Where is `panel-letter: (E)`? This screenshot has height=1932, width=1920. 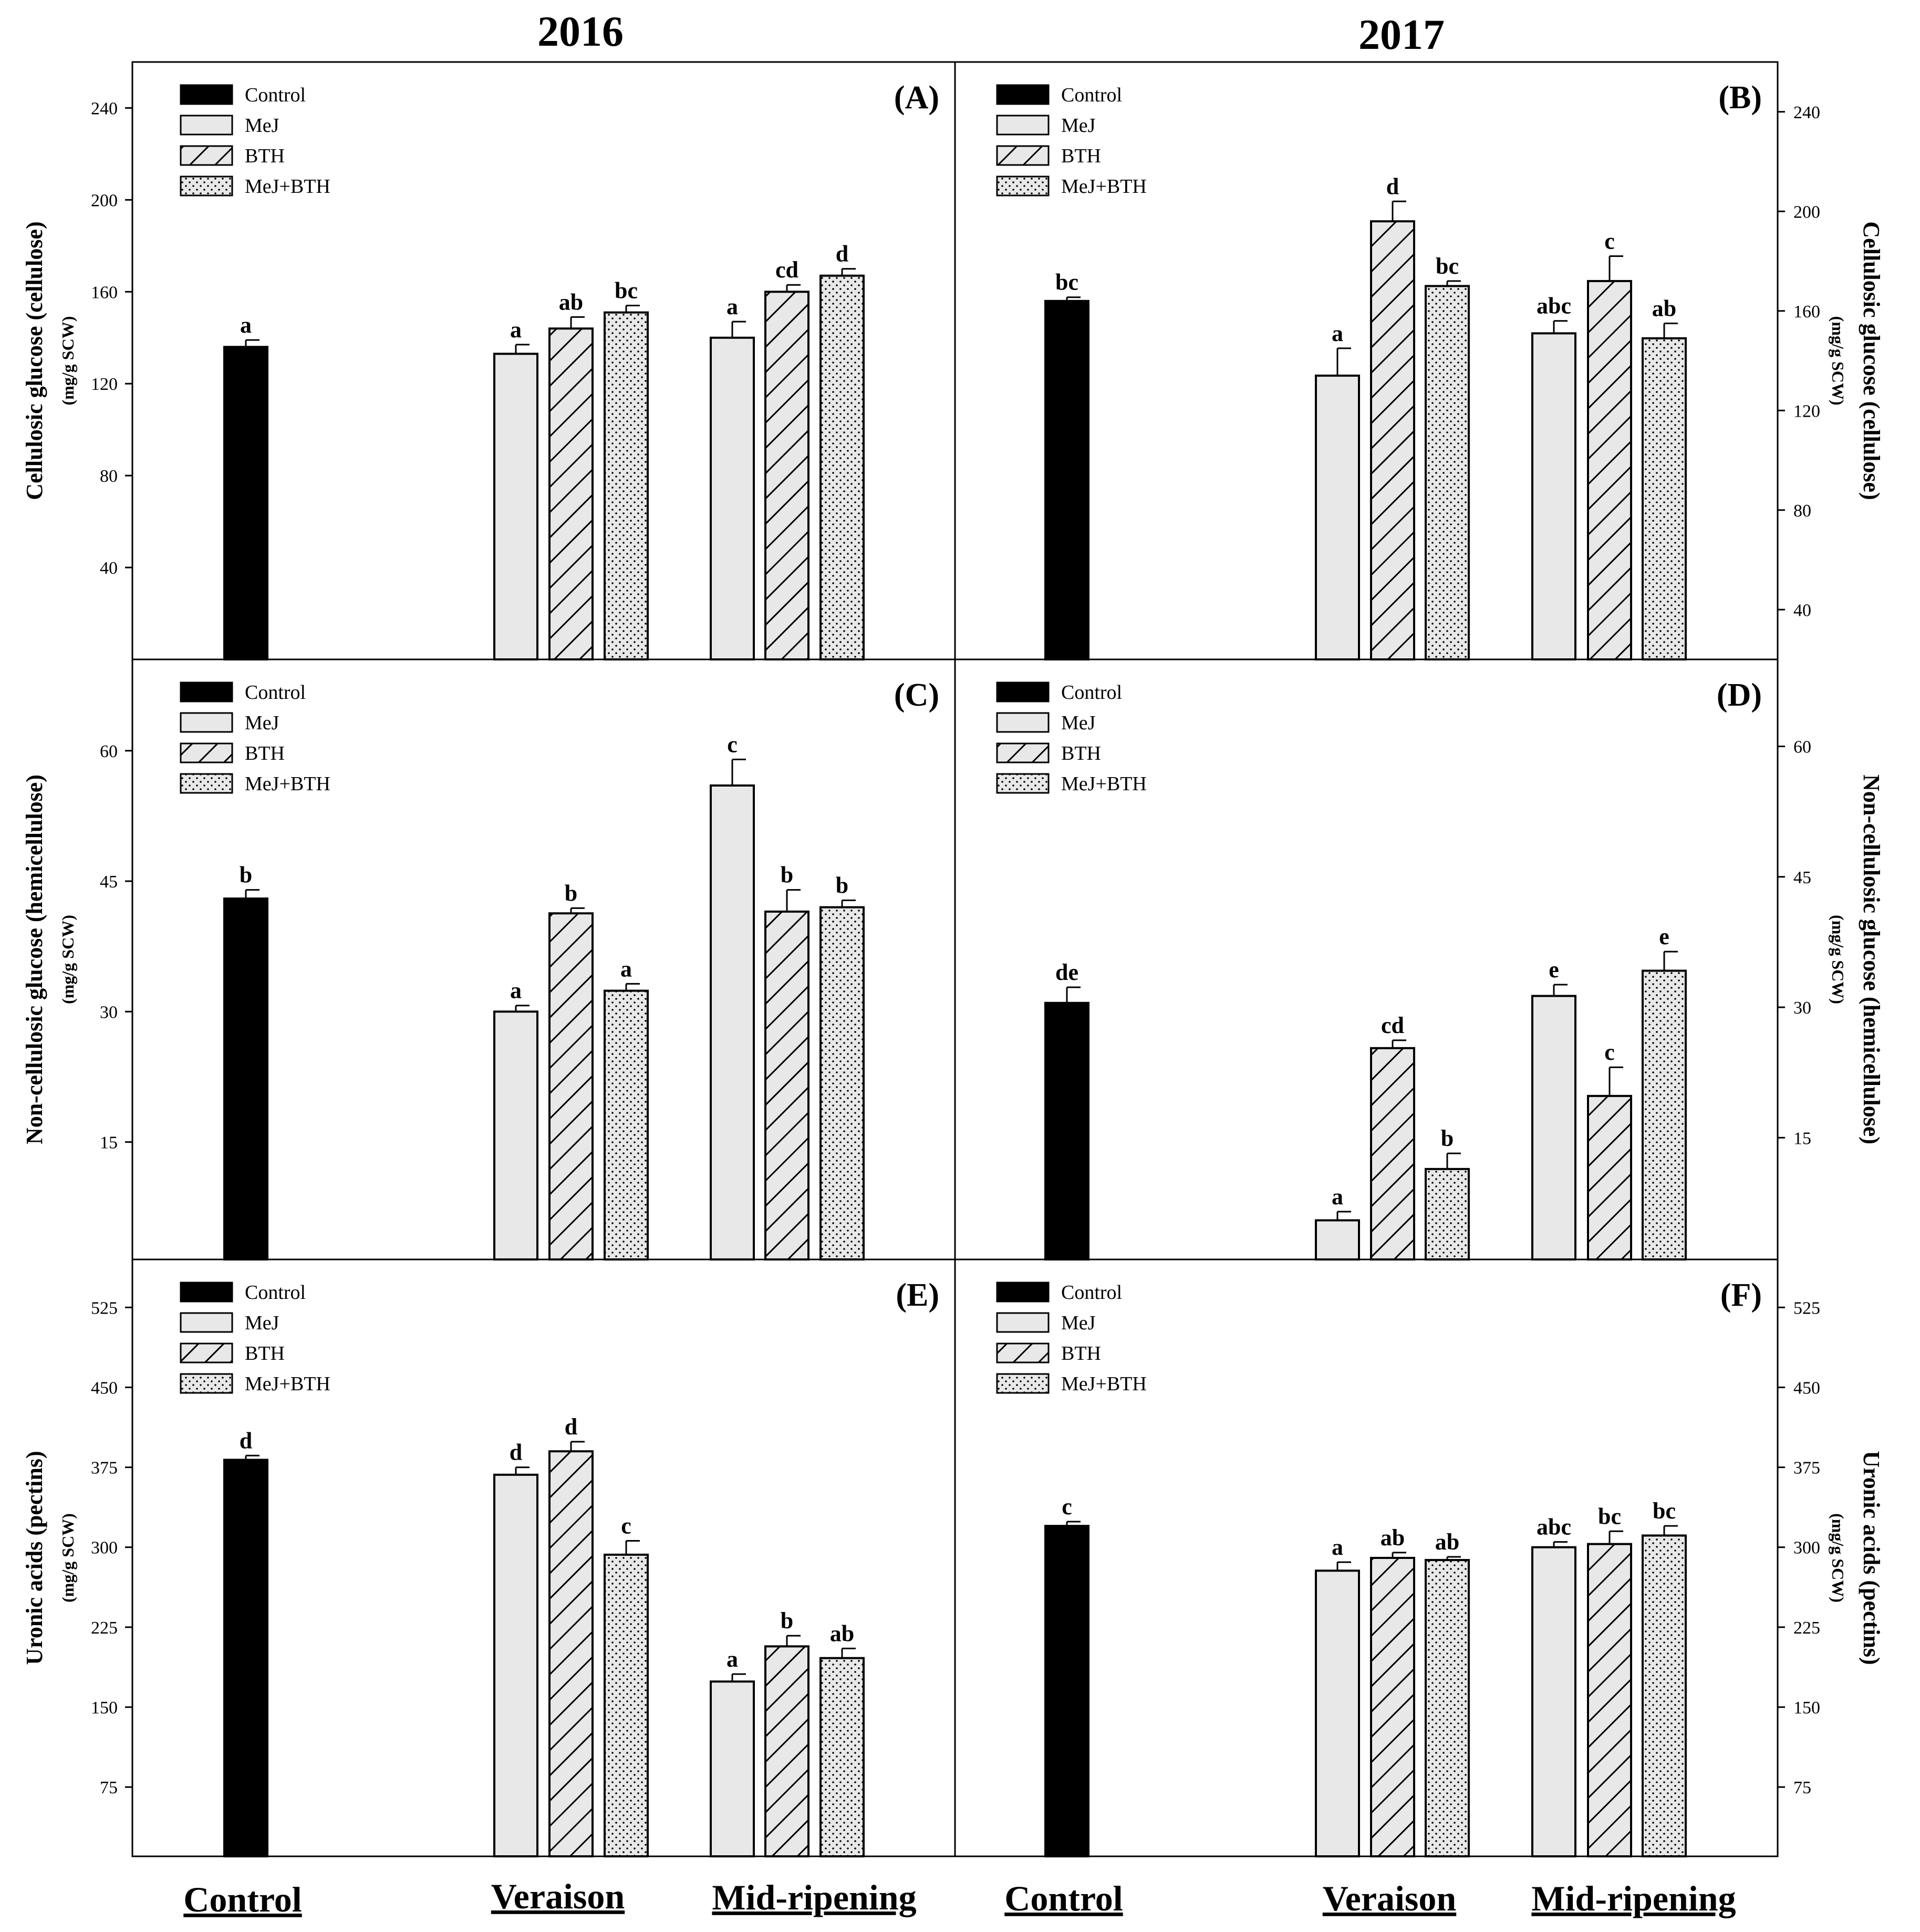
panel-letter: (E) is located at coordinates (917, 1295).